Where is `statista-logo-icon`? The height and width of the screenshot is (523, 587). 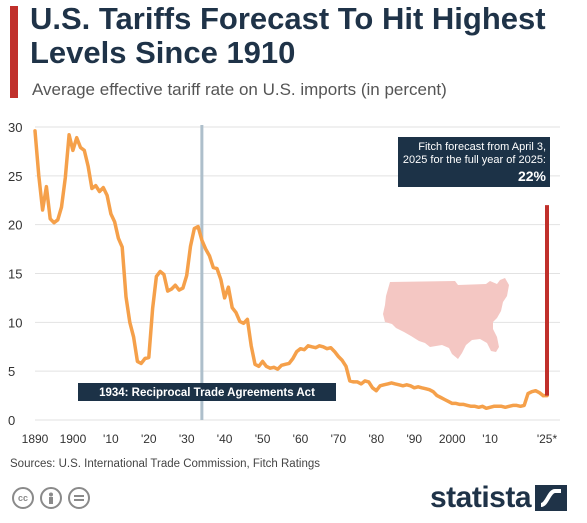 statista-logo-icon is located at coordinates (551, 498).